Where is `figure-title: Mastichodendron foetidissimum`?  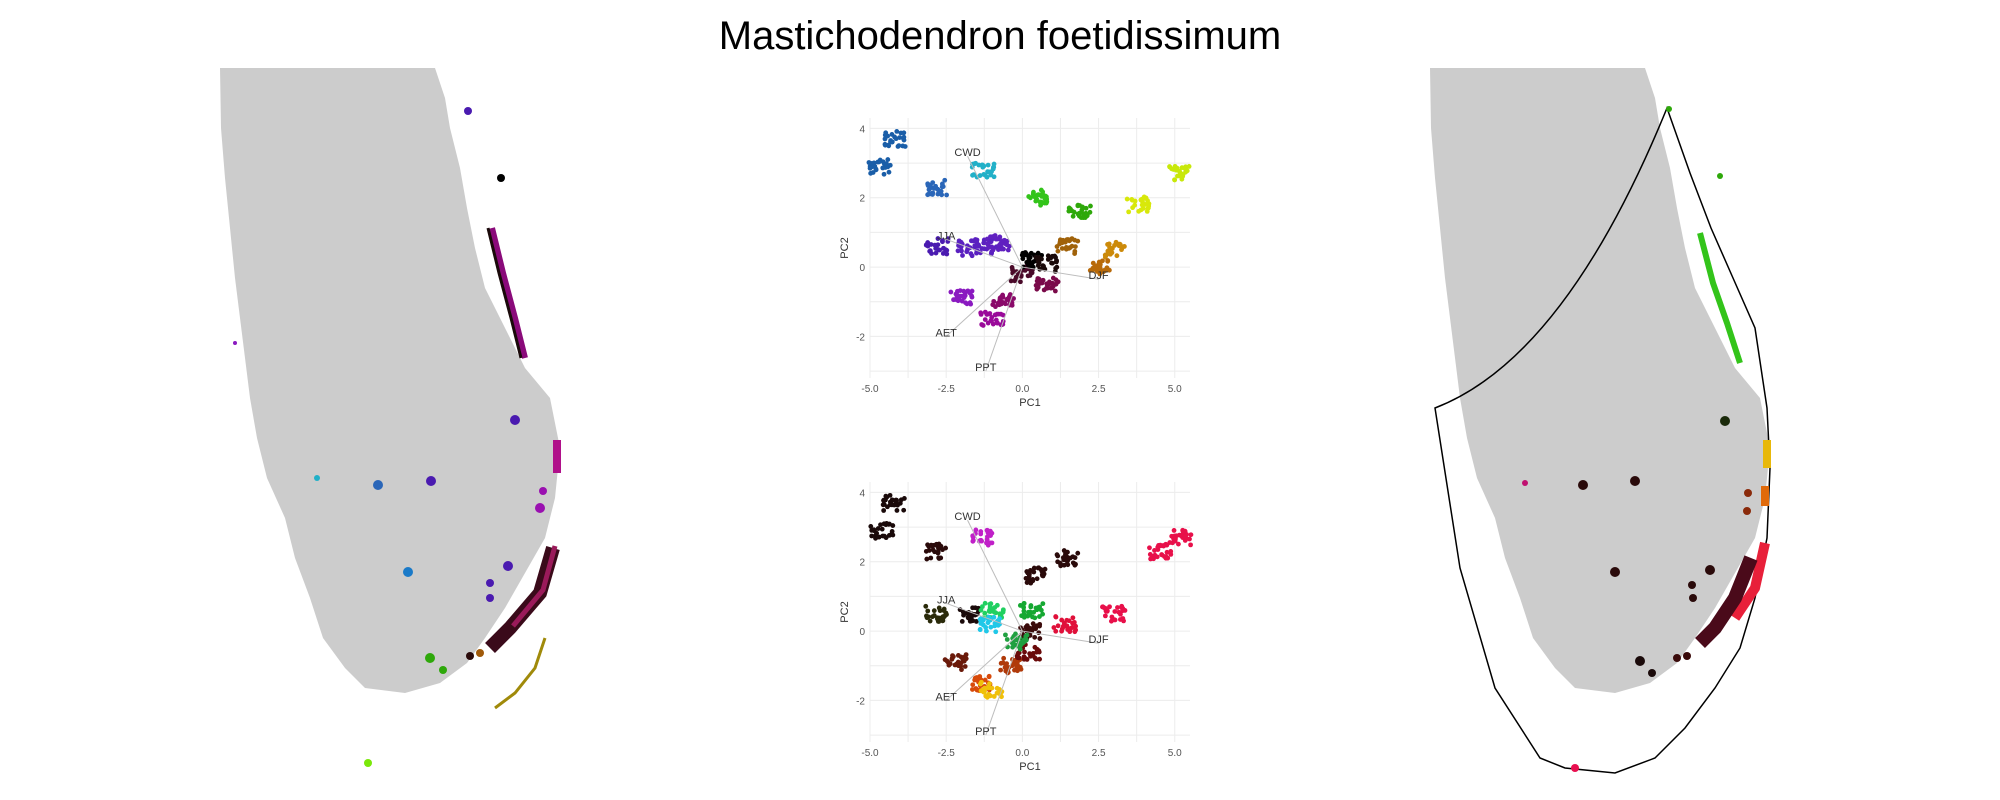 figure-title: Mastichodendron foetidissimum is located at coordinates (1000, 36).